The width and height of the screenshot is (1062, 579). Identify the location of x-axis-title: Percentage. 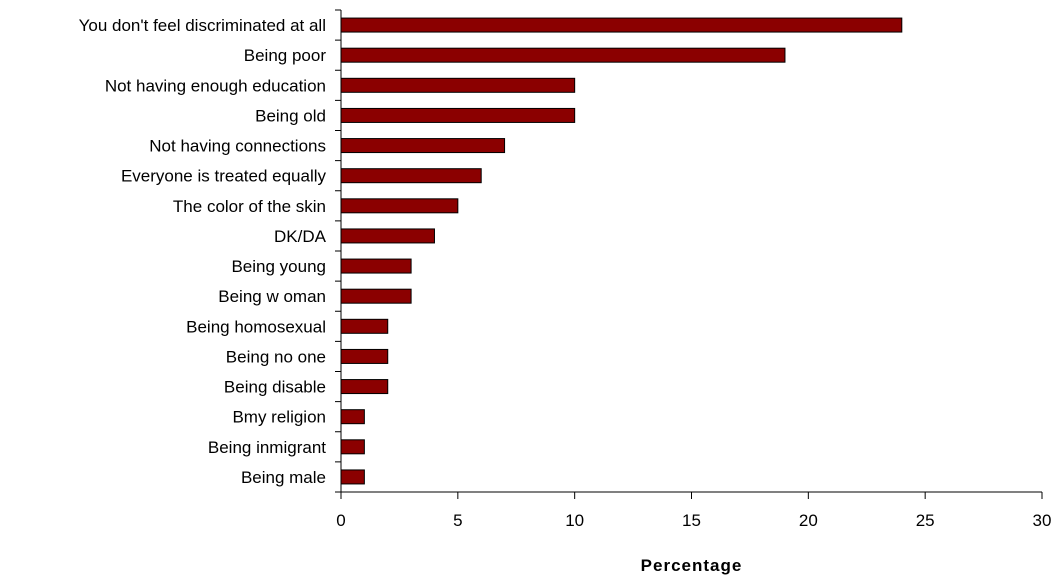
(692, 565).